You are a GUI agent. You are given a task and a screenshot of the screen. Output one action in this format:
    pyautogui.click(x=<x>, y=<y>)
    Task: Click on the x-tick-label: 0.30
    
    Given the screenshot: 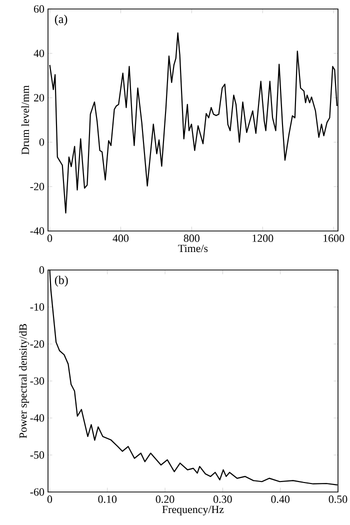 What is the action you would take?
    pyautogui.click(x=223, y=499)
    